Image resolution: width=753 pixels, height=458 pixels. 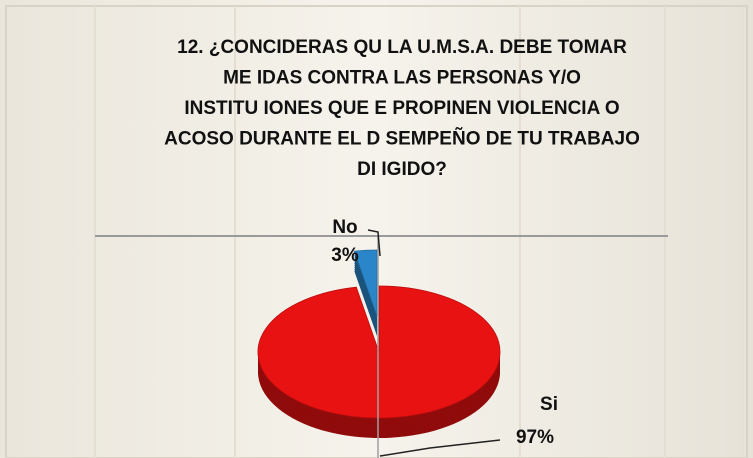 I want to click on category-label: Si, so click(x=549, y=404).